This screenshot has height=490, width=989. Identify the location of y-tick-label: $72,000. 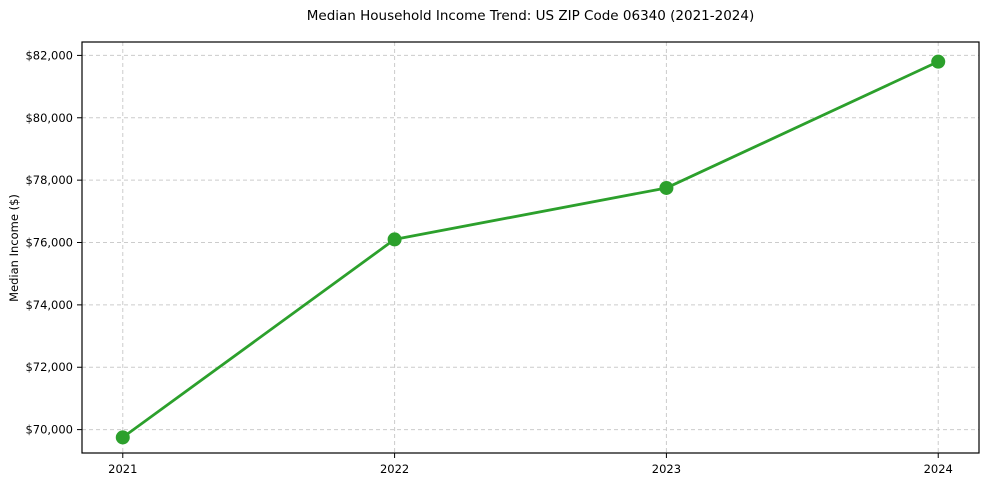
(49, 367).